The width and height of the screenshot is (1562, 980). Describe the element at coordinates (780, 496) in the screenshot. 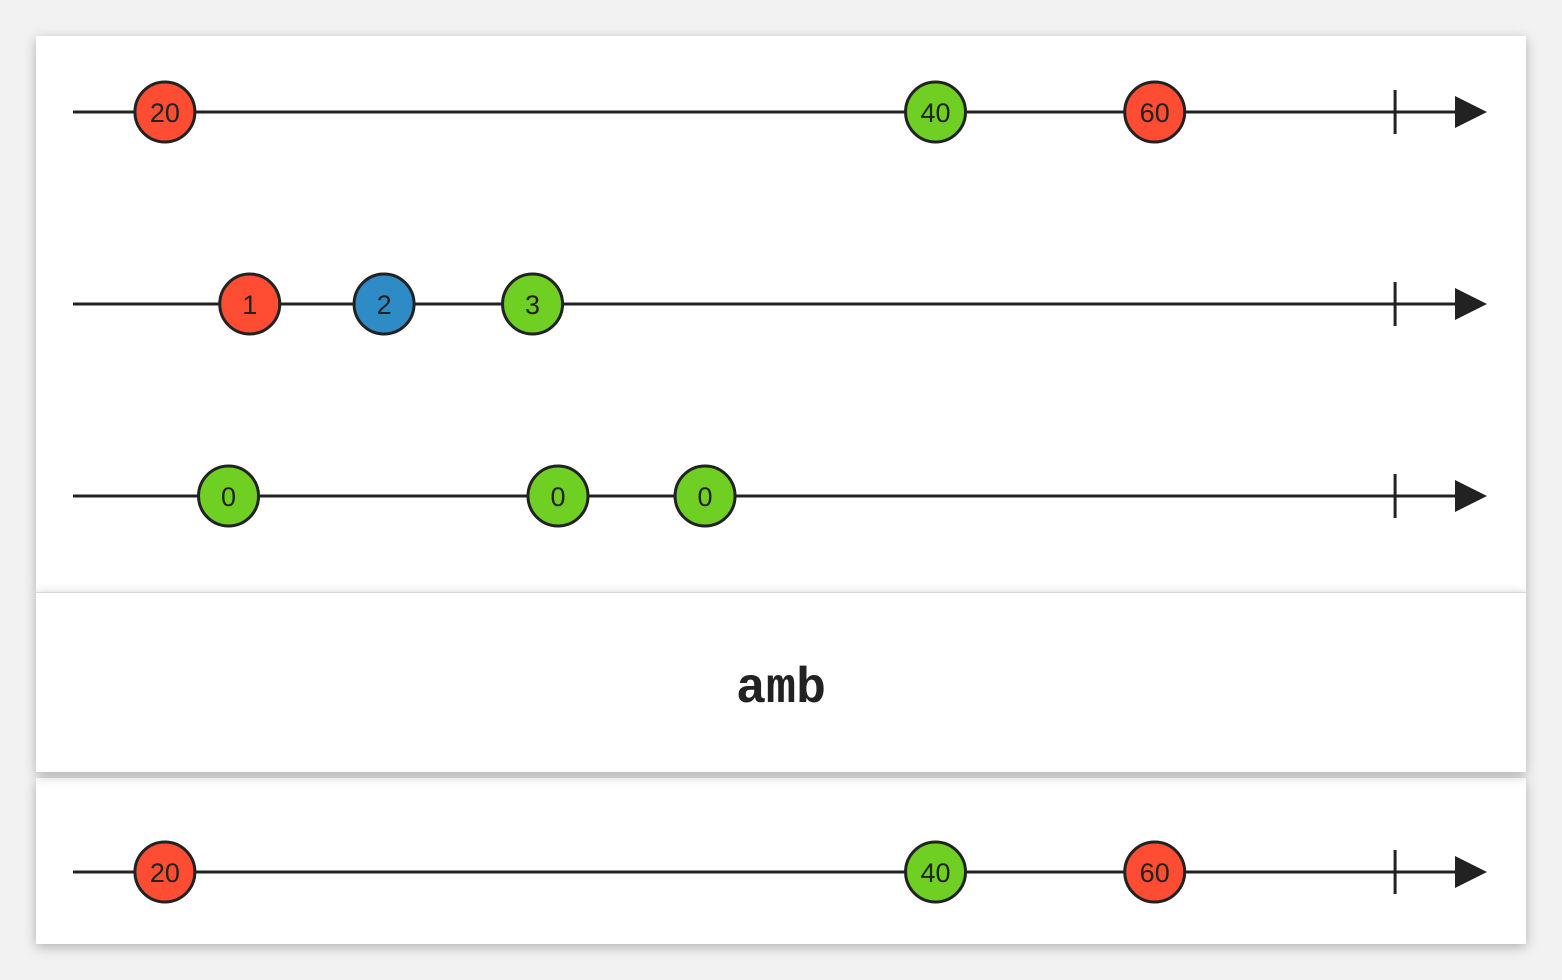

I see `input-timeline: 0 0 0` at that location.